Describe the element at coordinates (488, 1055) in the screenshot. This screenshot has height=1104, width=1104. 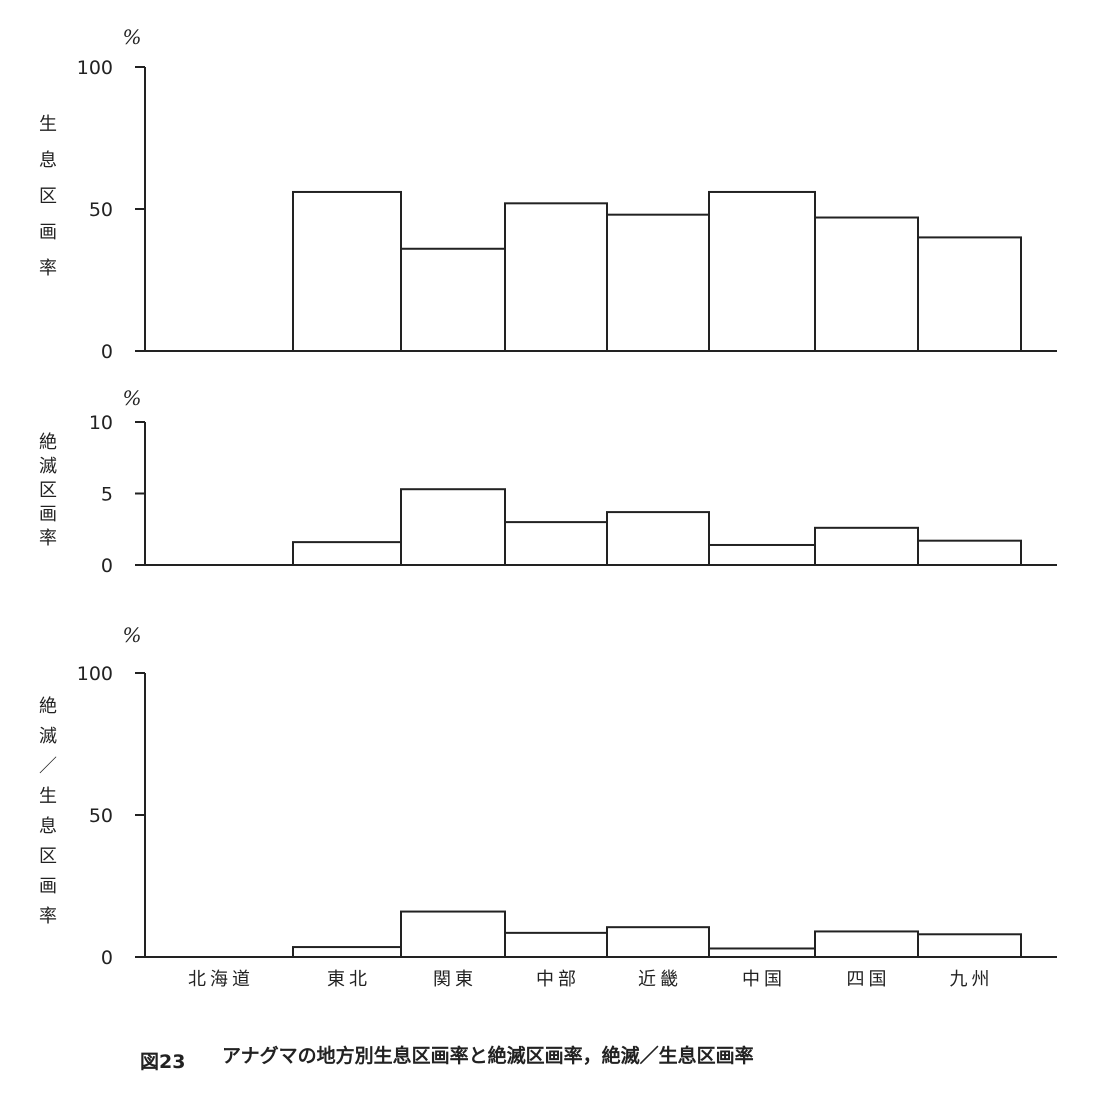
I see `caption-text: アナグマの地方別生息区画率と絶滅区画率，絶滅／生息区画率` at that location.